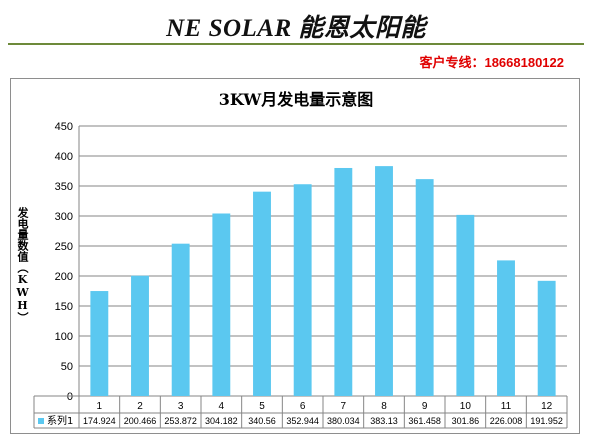  Describe the element at coordinates (296, 44) in the screenshot. I see `header-divider` at that location.